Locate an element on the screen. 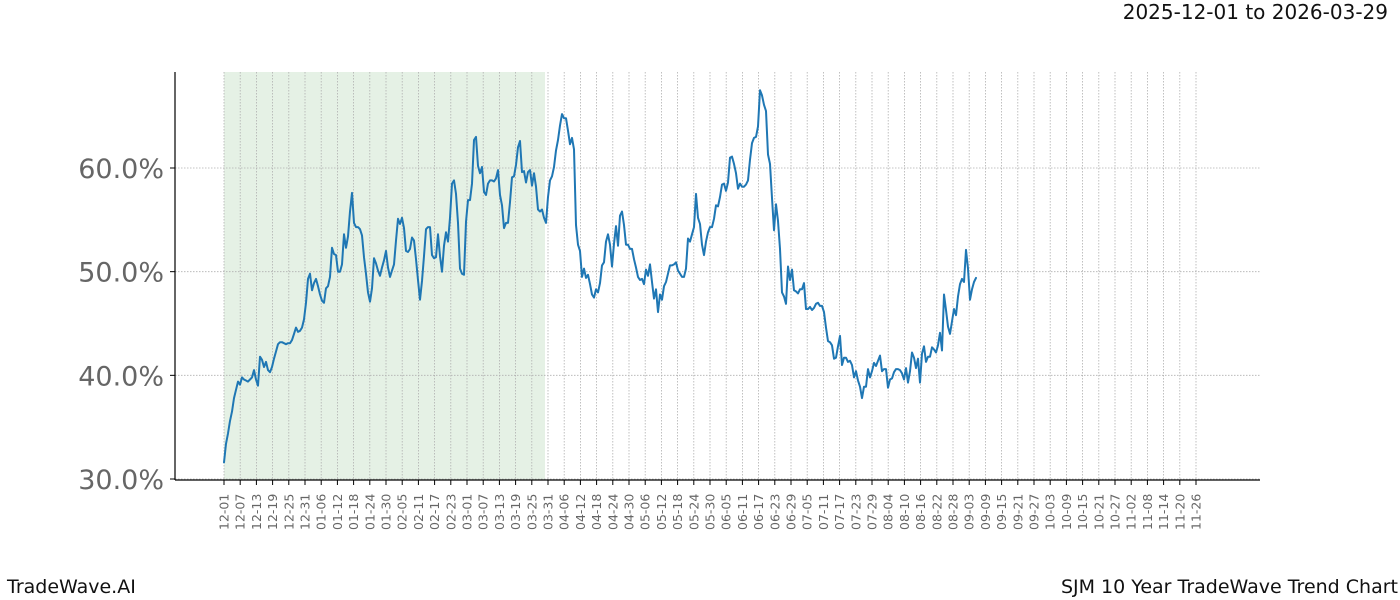  x-tick-label: 09-03 is located at coordinates (969, 512).